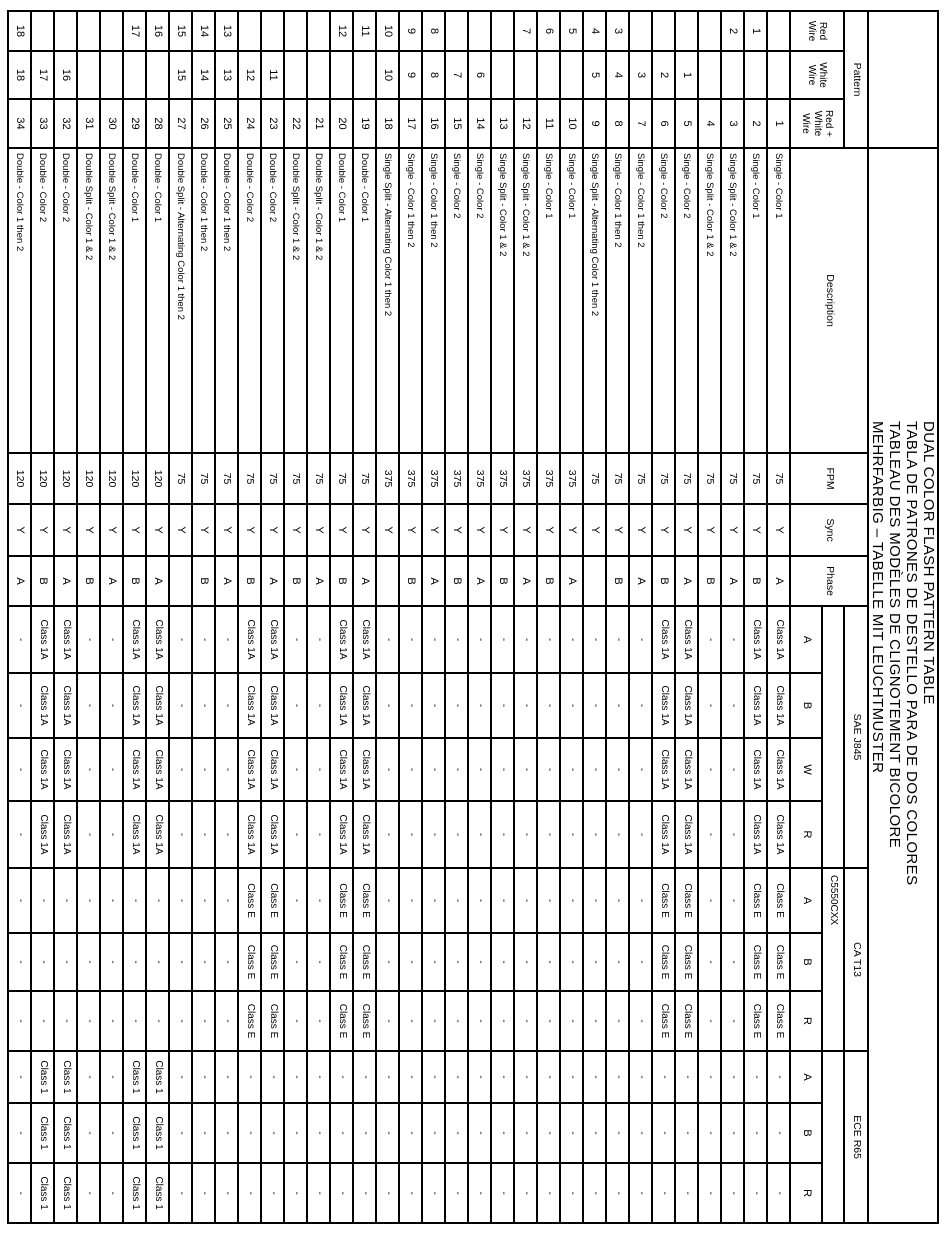 The image size is (950, 1248). What do you see at coordinates (686, 1021) in the screenshot?
I see `ca-r-cell: Class E` at bounding box center [686, 1021].